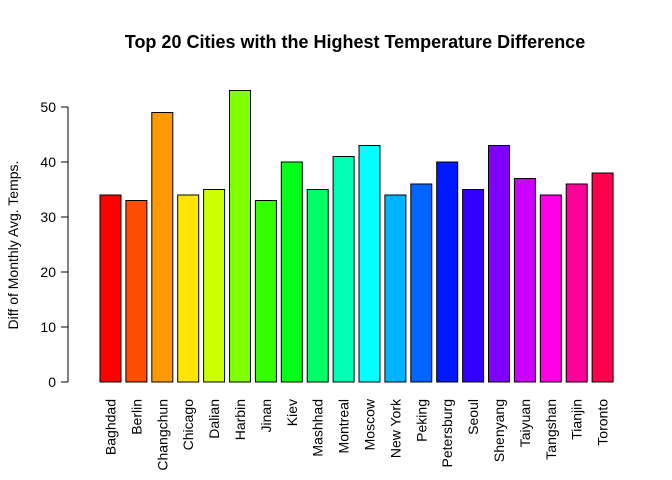  What do you see at coordinates (162, 247) in the screenshot?
I see `bar-changchun` at bounding box center [162, 247].